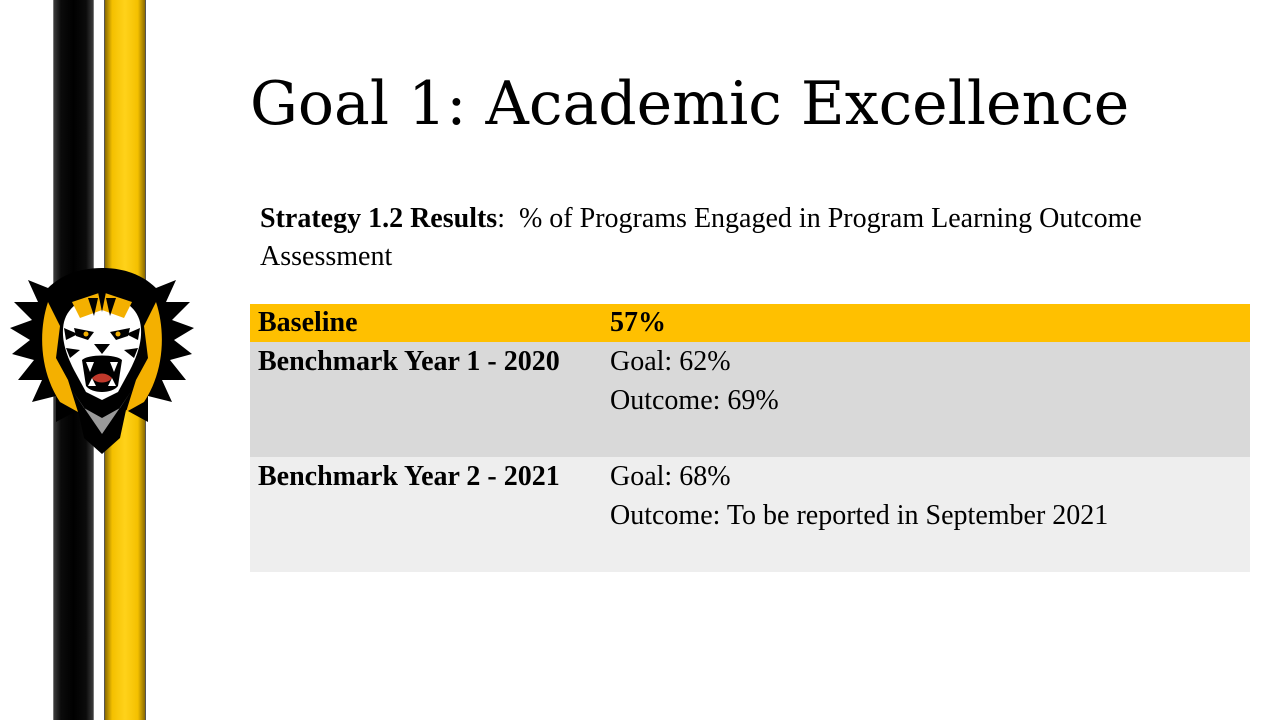  What do you see at coordinates (670, 361) in the screenshot?
I see `goal-line: Goal: 62%` at bounding box center [670, 361].